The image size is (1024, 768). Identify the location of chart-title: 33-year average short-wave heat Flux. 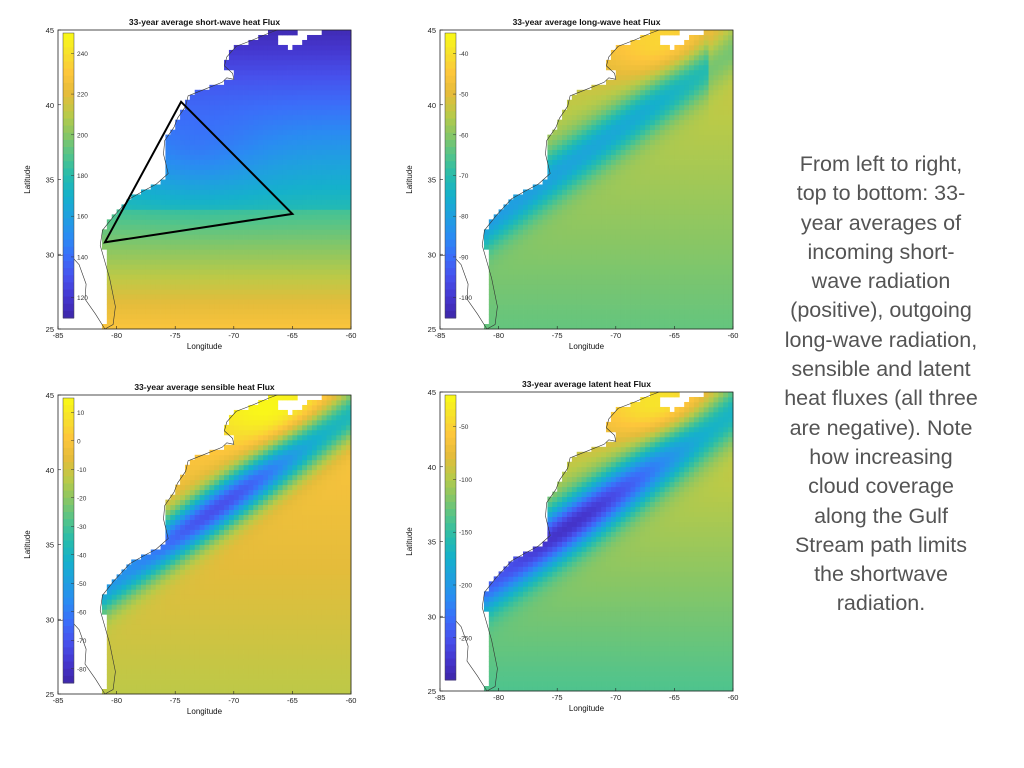
(204, 22).